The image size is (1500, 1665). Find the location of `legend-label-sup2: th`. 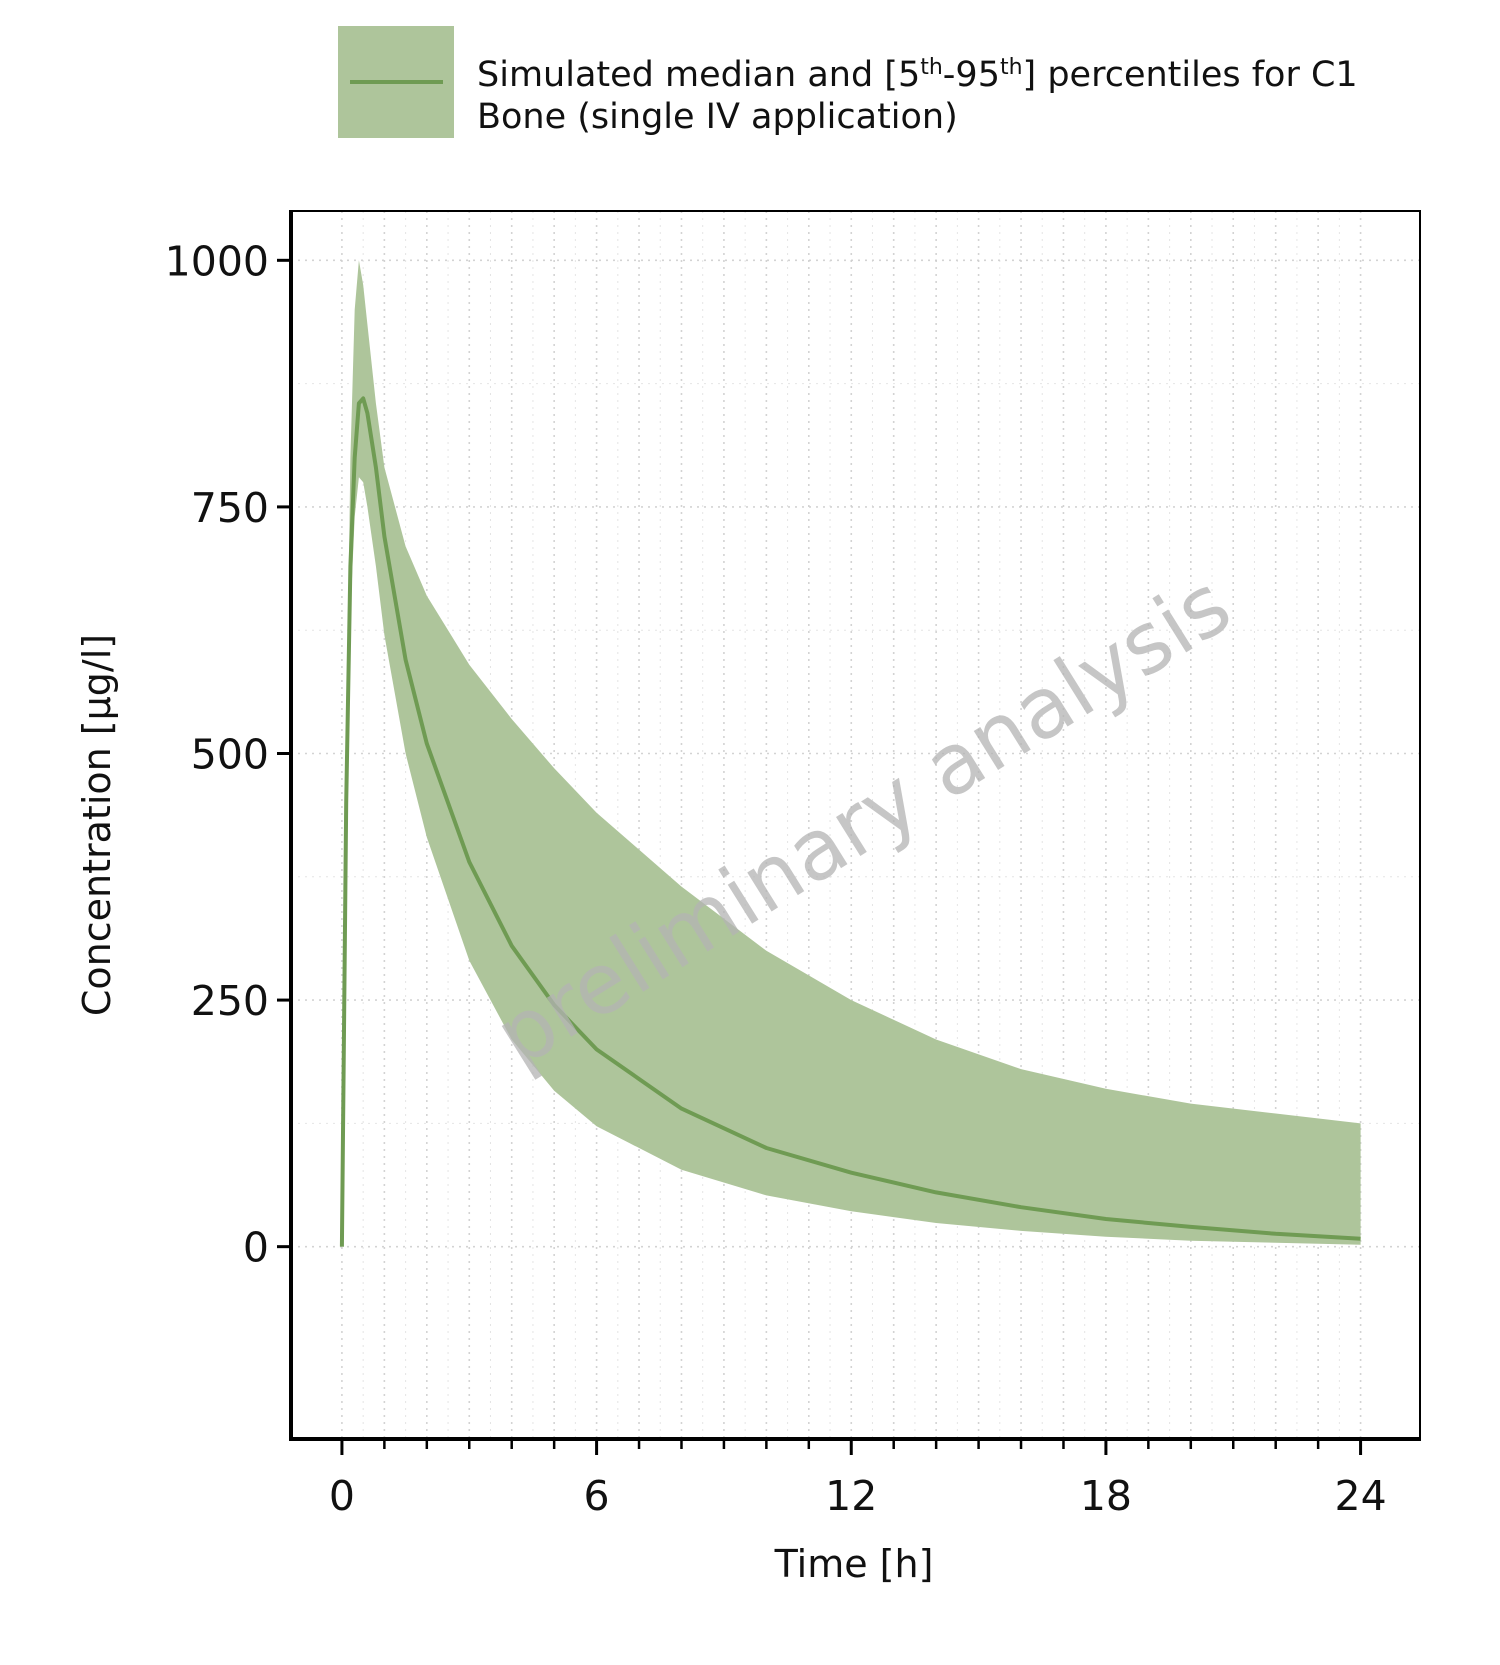

legend-label-sup2: th is located at coordinates (1011, 67).